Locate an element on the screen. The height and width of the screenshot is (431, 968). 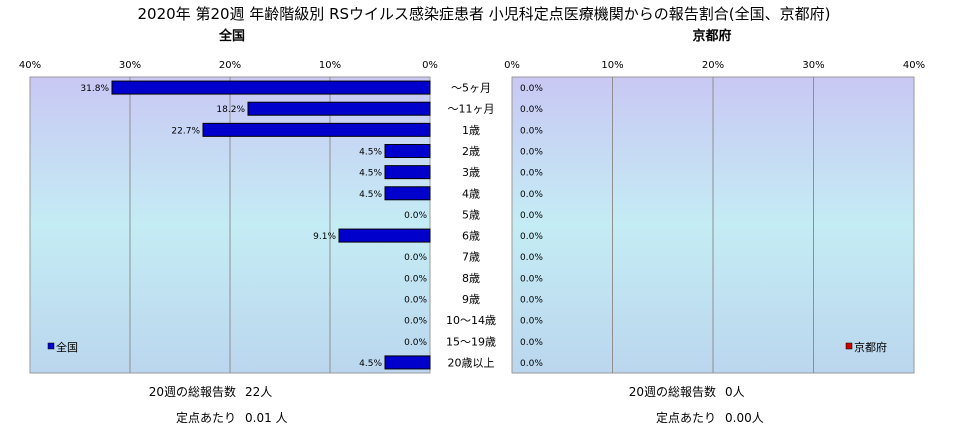
panel-subtitle: 全国 is located at coordinates (231, 36).